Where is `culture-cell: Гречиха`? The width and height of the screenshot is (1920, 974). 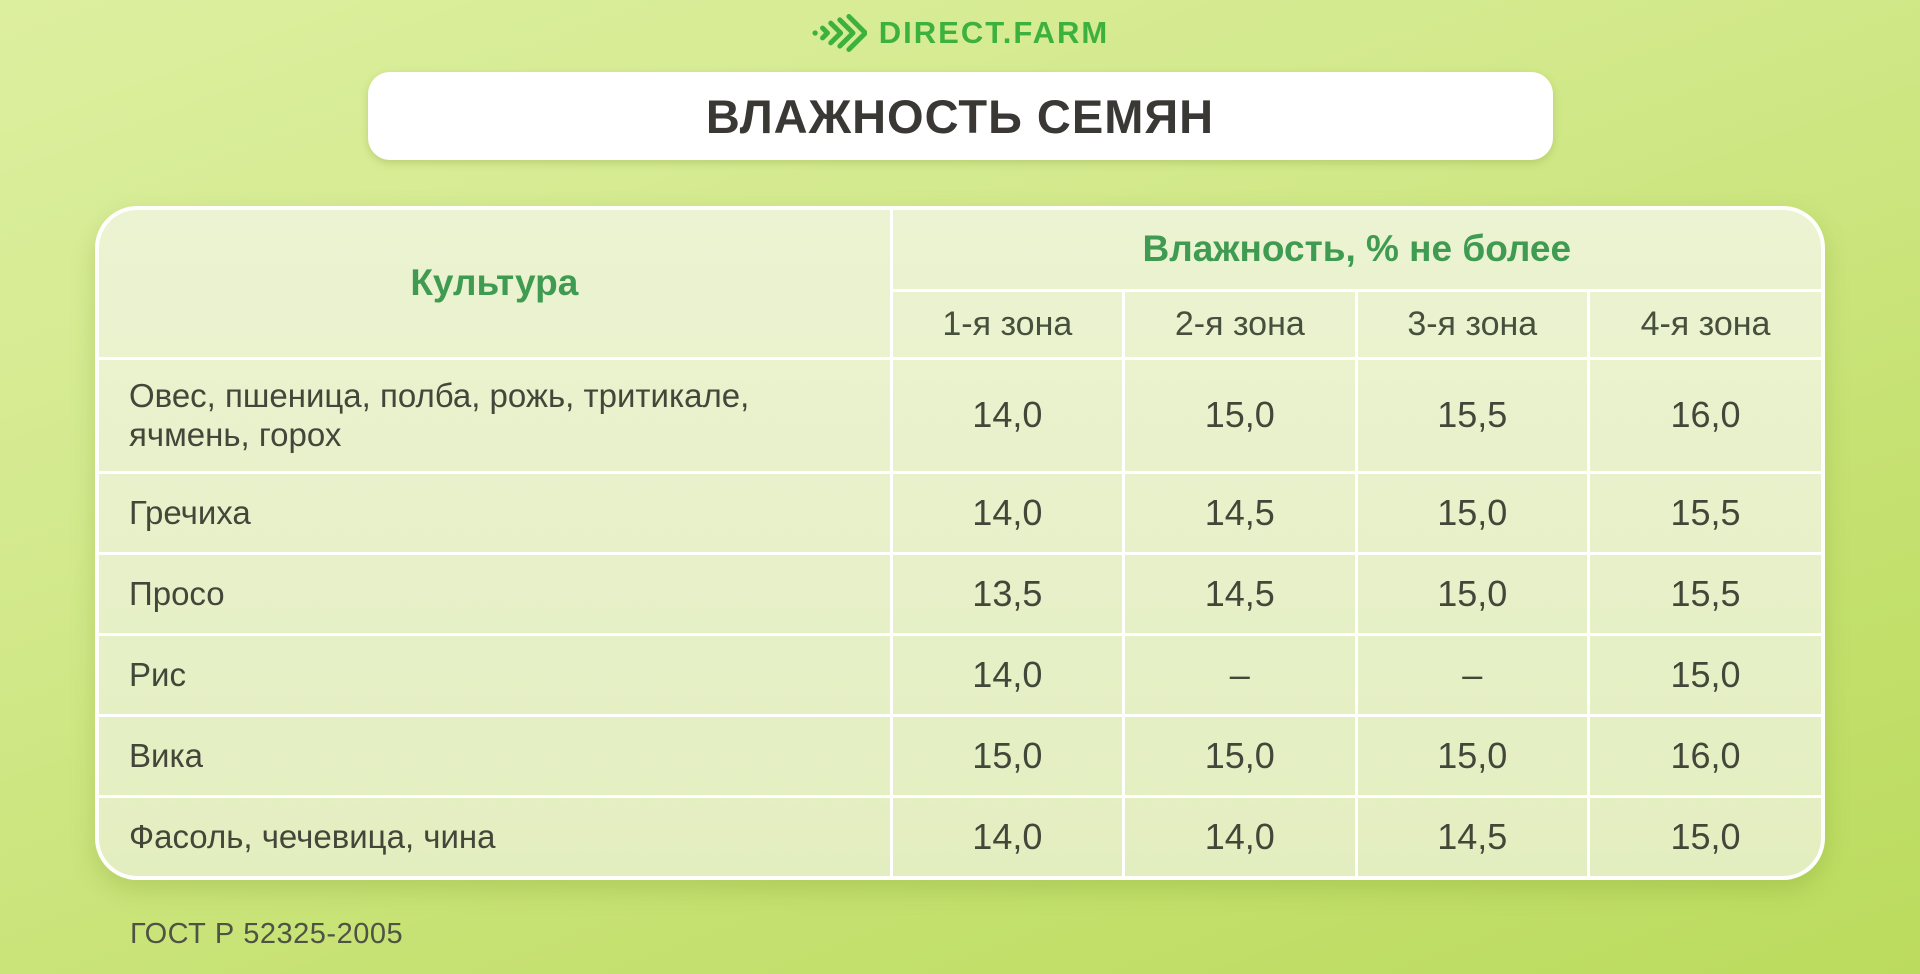 culture-cell: Гречиха is located at coordinates (496, 512).